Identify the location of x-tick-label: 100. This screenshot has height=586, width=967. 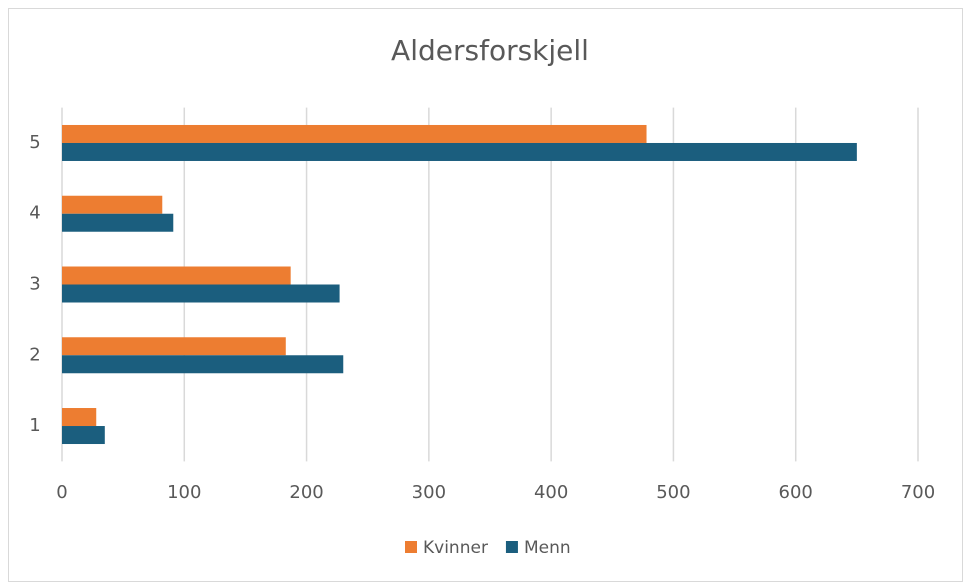
(184, 492).